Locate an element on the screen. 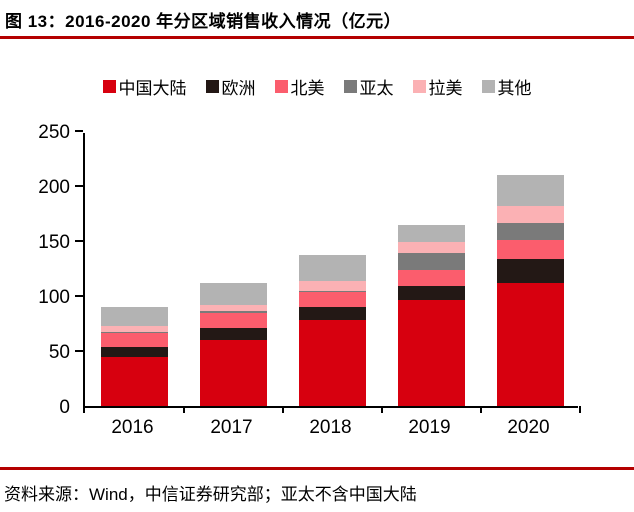 The width and height of the screenshot is (634, 512). bar-2019 is located at coordinates (431, 315).